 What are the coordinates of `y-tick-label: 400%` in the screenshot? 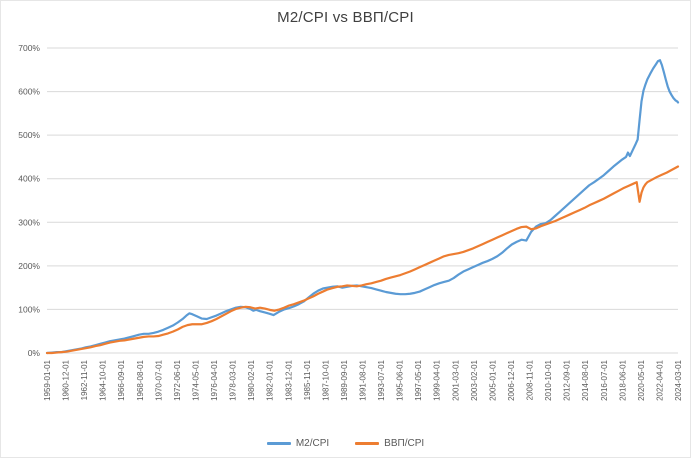 It's located at (29, 179).